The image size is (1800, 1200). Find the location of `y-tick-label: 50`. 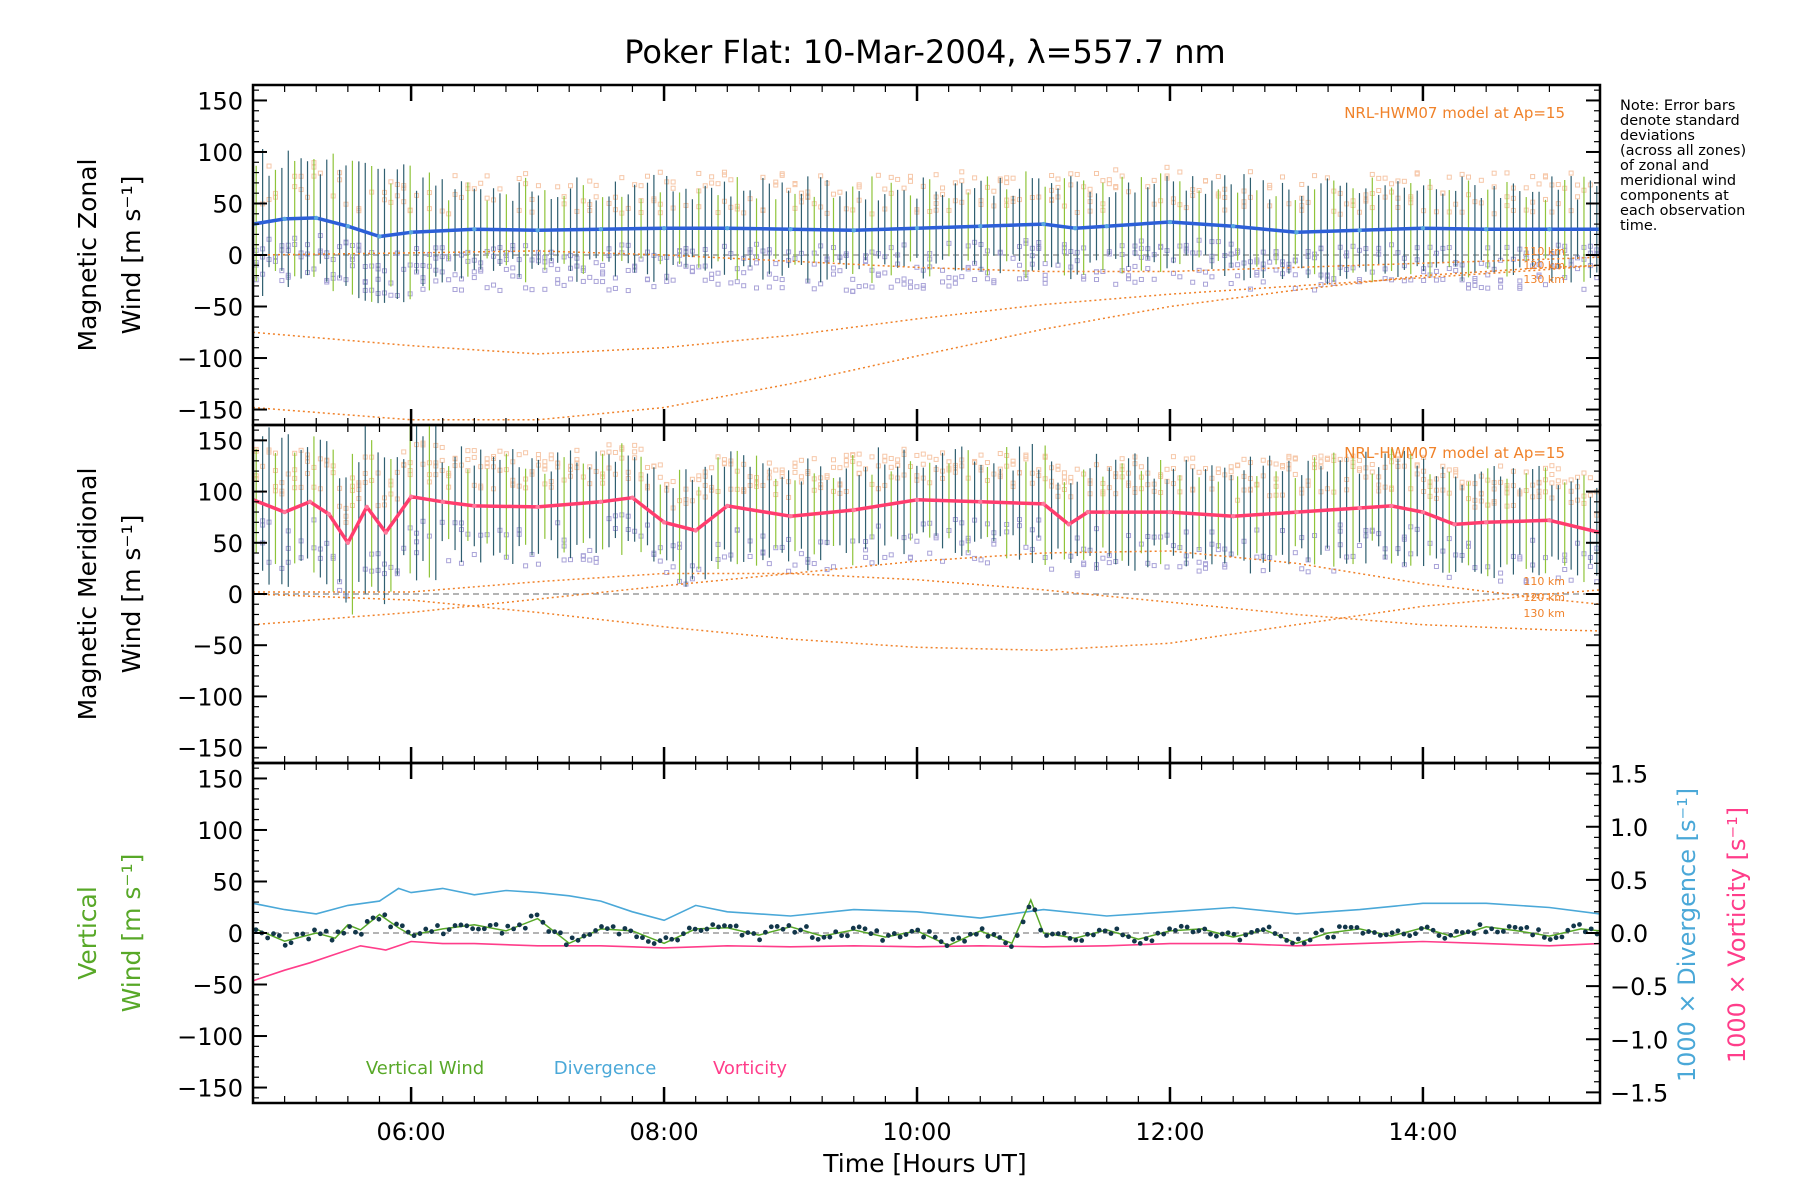

y-tick-label: 50 is located at coordinates (227, 882).